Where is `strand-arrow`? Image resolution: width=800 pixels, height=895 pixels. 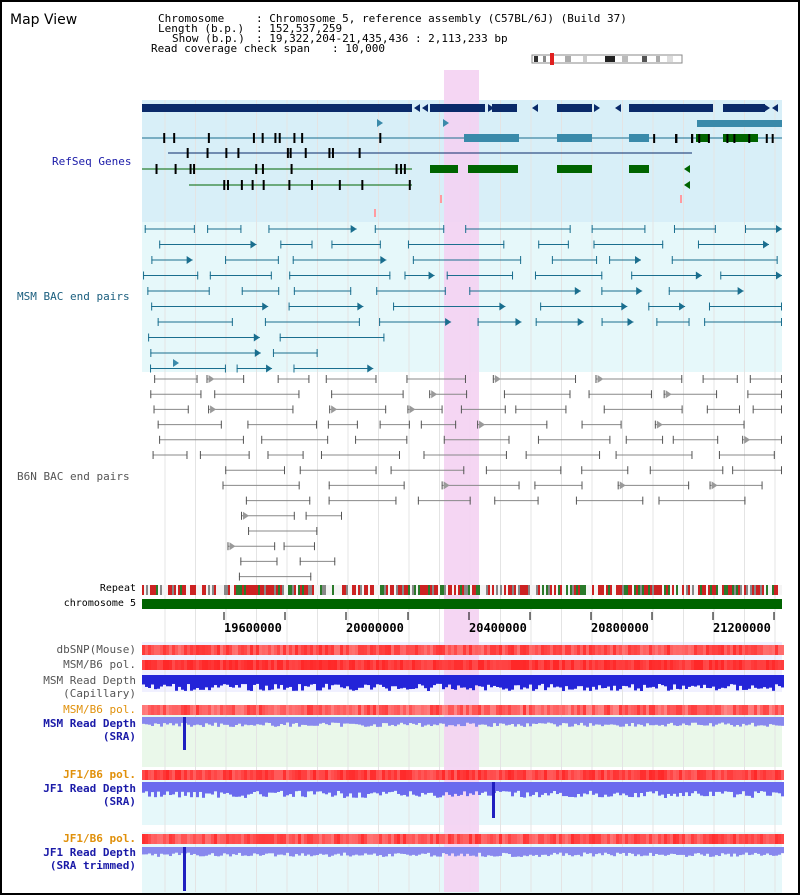
strand-arrow is located at coordinates (446, 485).